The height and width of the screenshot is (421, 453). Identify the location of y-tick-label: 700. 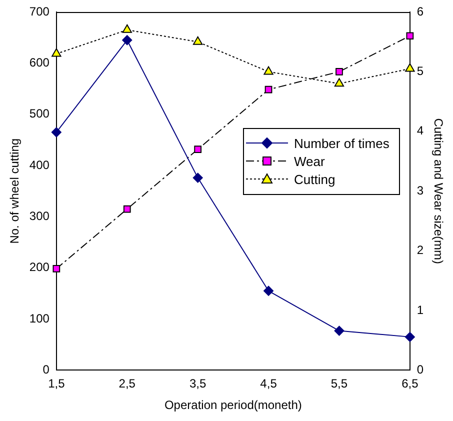
(39, 11).